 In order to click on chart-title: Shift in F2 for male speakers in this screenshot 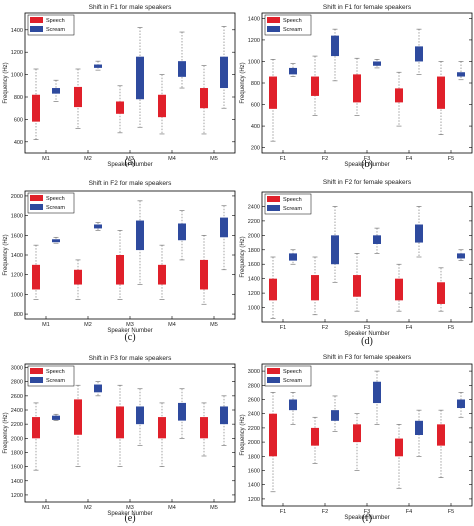, I will do `click(130, 183)`.